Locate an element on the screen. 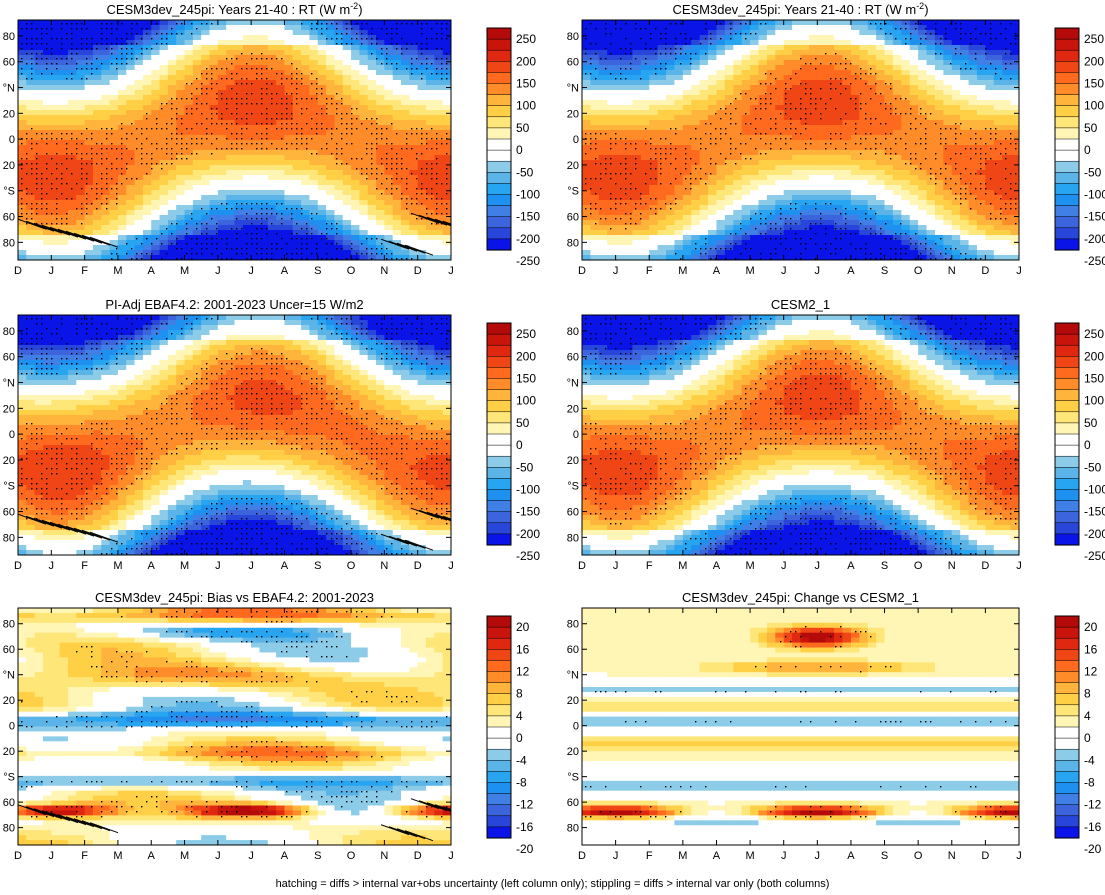  colorbar-swatch is located at coordinates (499, 144).